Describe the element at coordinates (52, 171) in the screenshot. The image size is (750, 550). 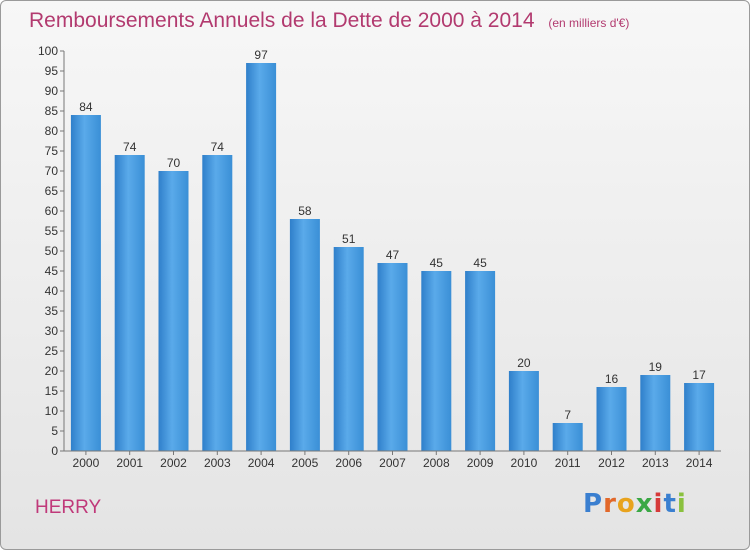
I see `y-tick-label: 70` at that location.